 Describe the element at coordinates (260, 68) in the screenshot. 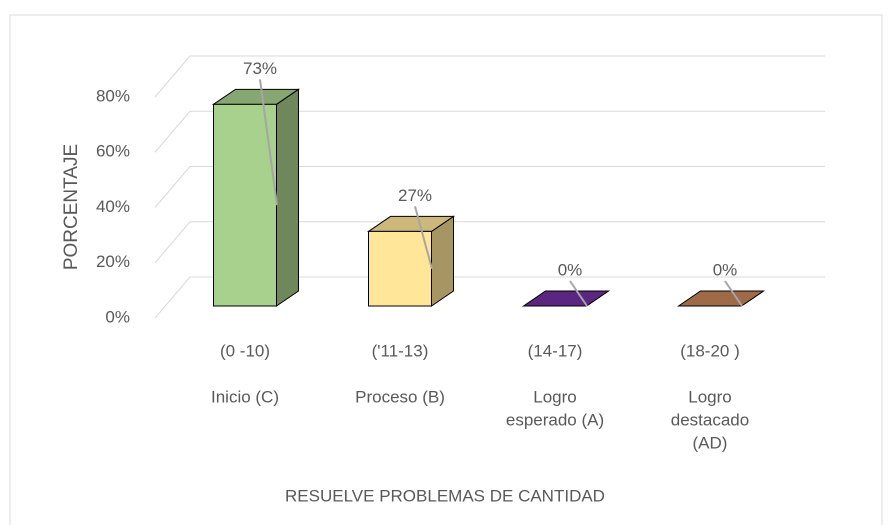

I see `data-label: 73%` at that location.